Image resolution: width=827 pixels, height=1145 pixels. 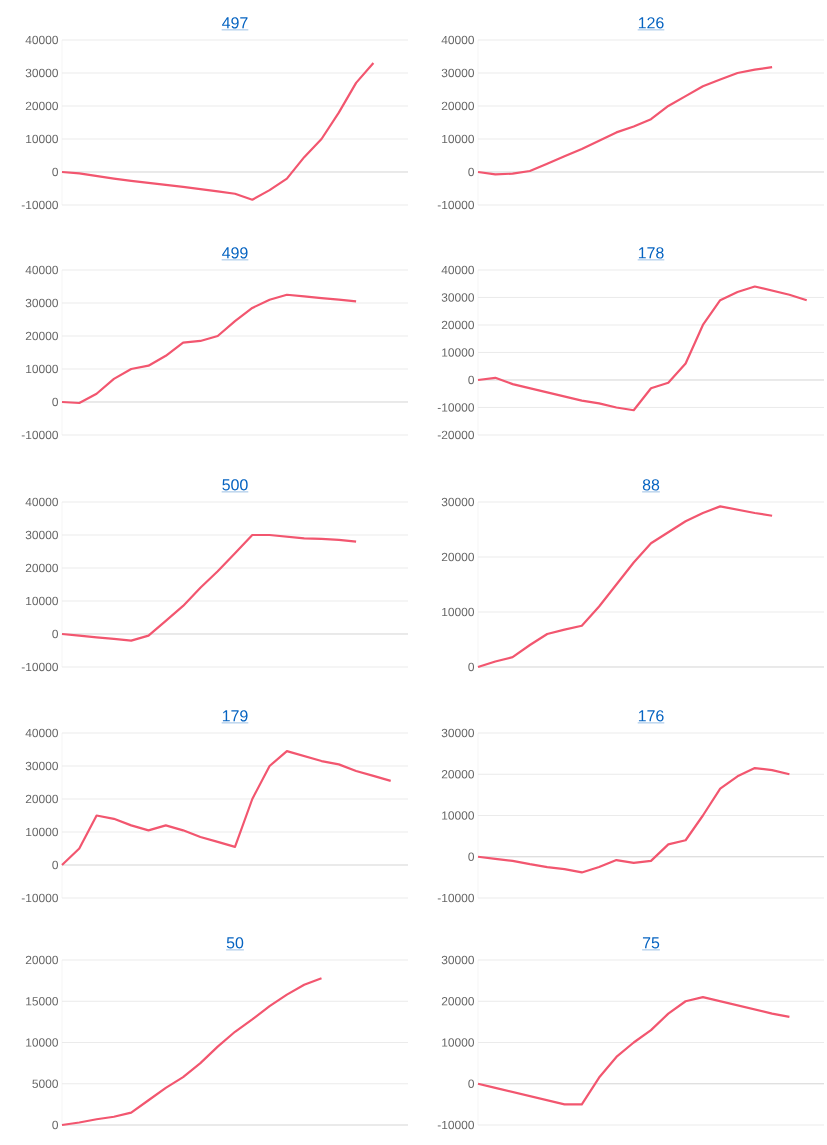 I want to click on chart-title: 499, so click(x=235, y=253).